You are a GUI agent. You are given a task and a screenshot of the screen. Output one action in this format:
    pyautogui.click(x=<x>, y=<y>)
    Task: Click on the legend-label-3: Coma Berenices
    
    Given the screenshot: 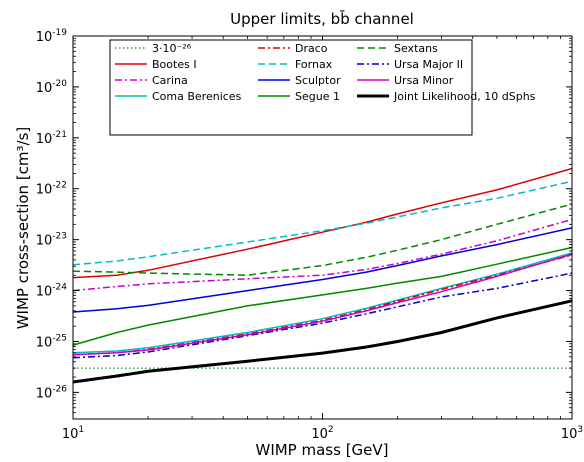 What is the action you would take?
    pyautogui.click(x=197, y=96)
    